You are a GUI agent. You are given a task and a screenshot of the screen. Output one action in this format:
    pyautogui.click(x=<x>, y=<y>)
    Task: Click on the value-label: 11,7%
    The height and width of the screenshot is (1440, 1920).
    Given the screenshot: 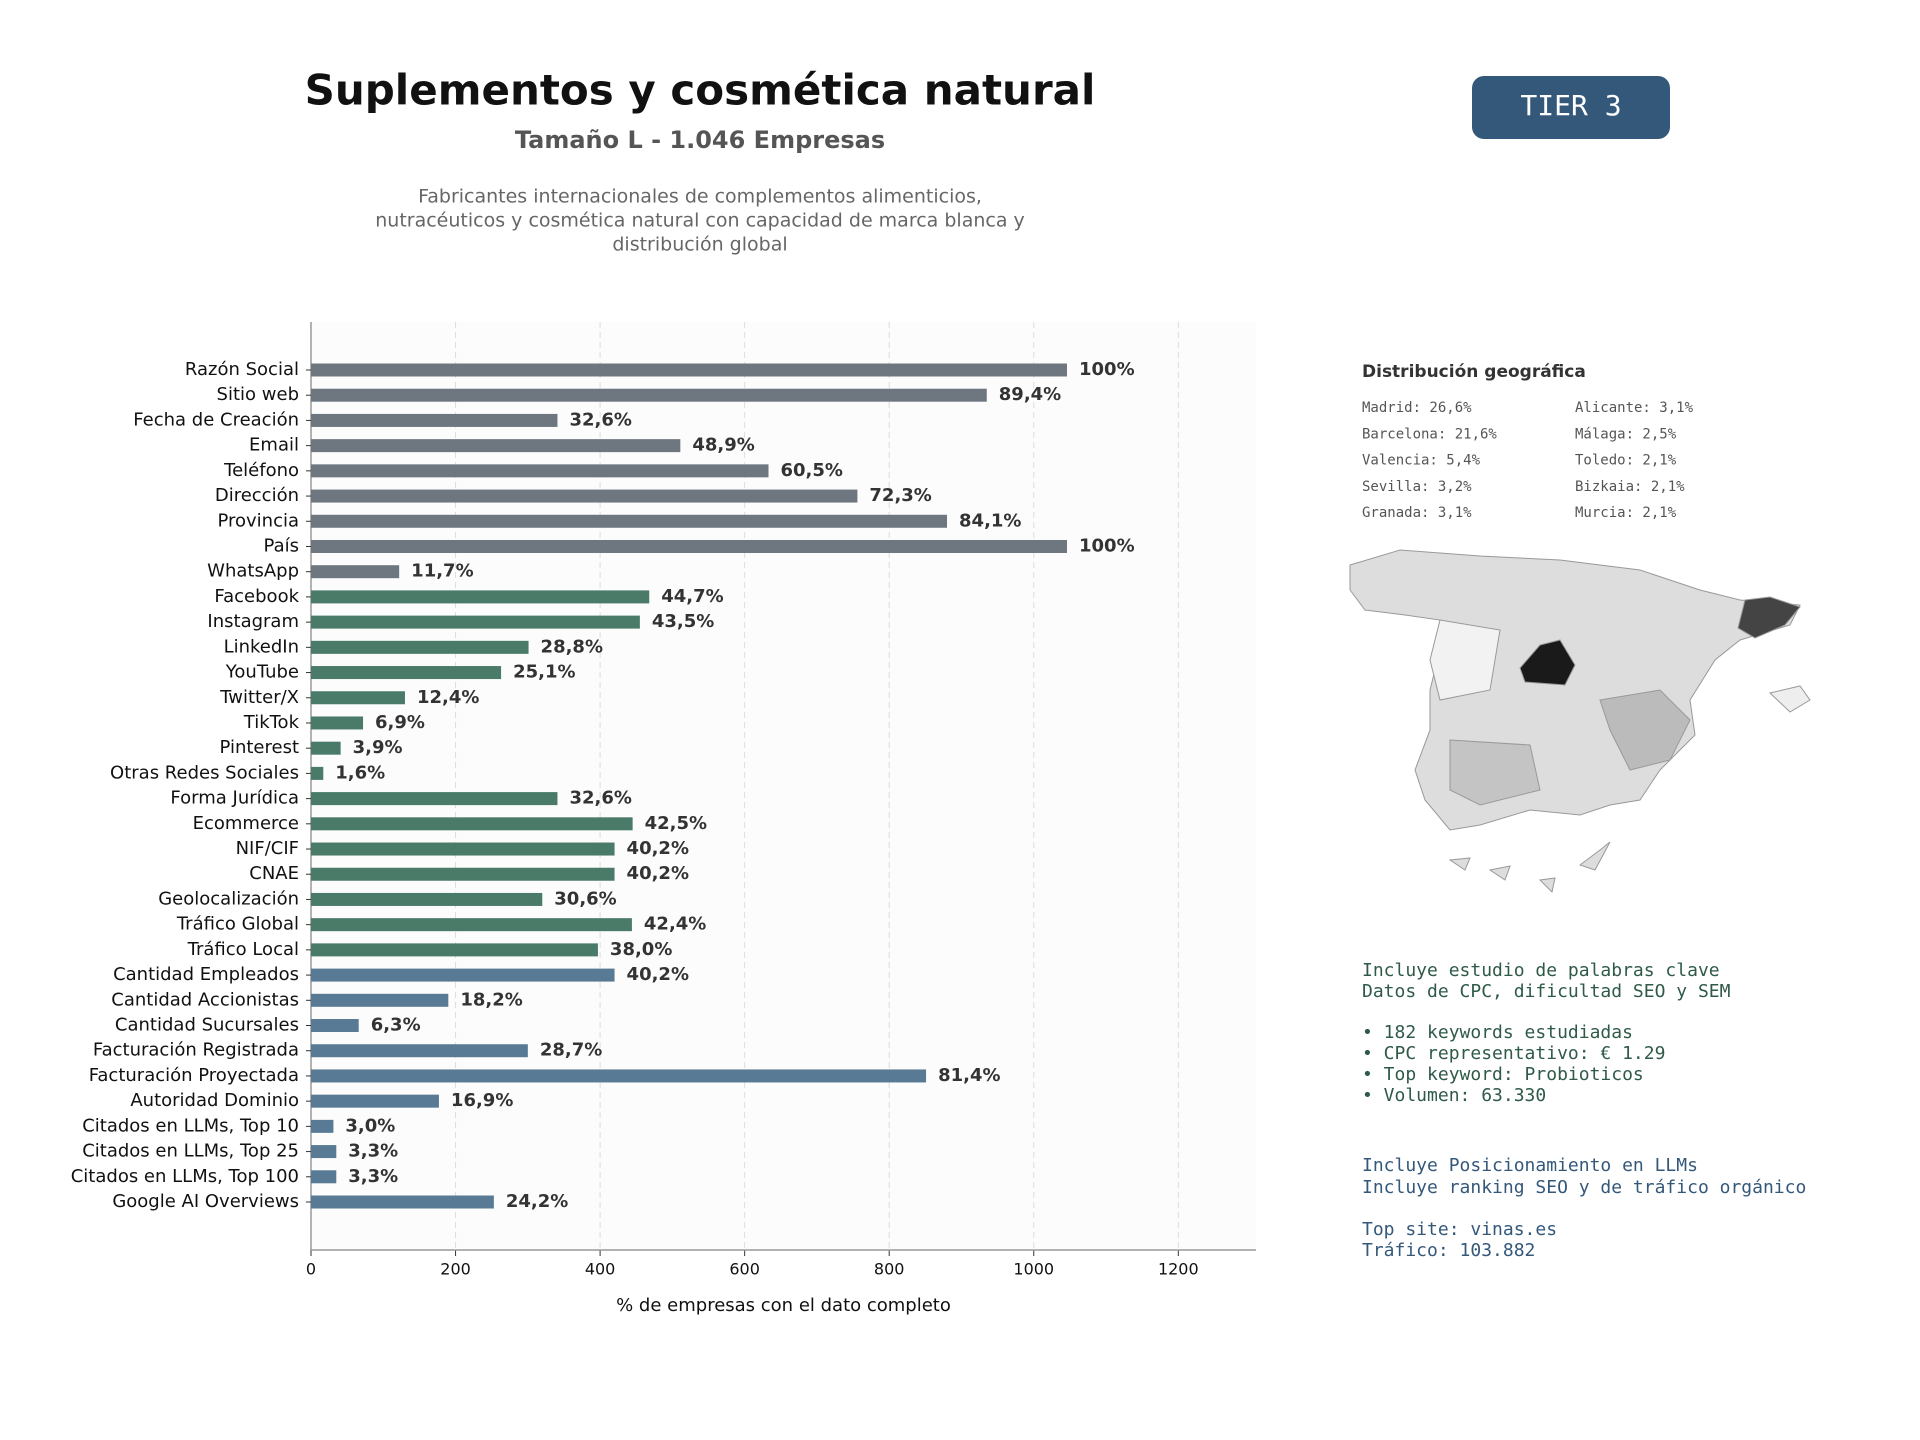 What is the action you would take?
    pyautogui.click(x=442, y=571)
    